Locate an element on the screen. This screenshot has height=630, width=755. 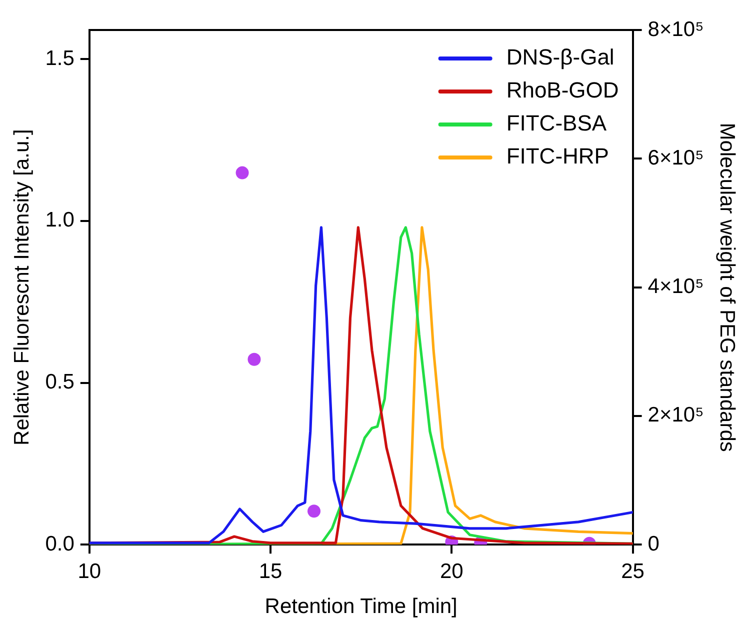
y2-tick-label: 6×10⁵ is located at coordinates (676, 158).